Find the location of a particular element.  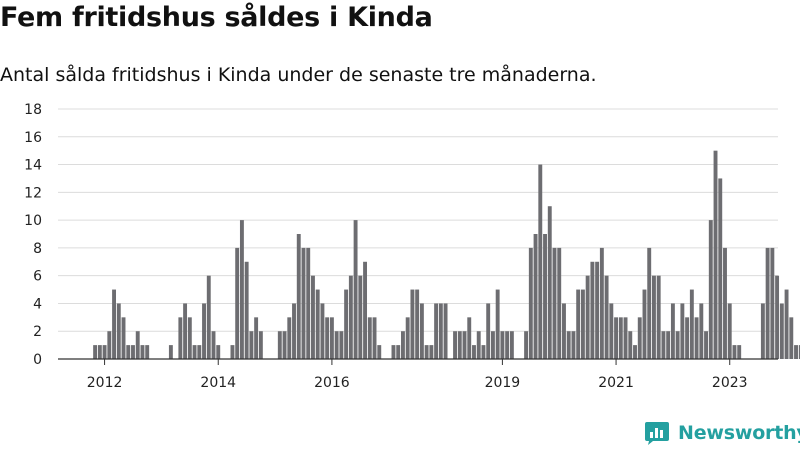

y-tick-label: 14 is located at coordinates (33, 166).